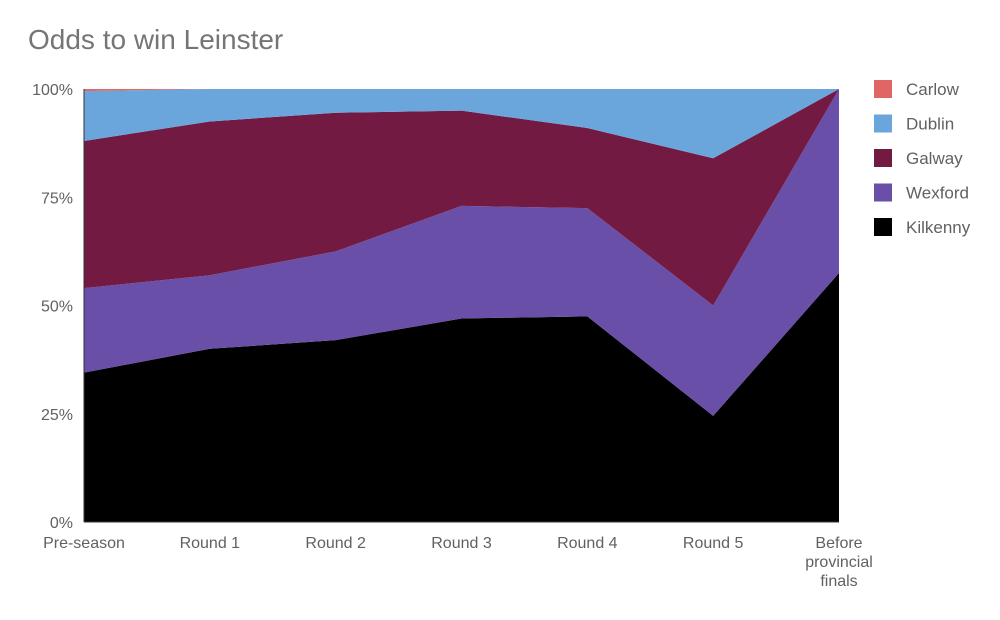 The width and height of the screenshot is (1000, 620). Describe the element at coordinates (883, 158) in the screenshot. I see `legend-swatch-galway` at that location.